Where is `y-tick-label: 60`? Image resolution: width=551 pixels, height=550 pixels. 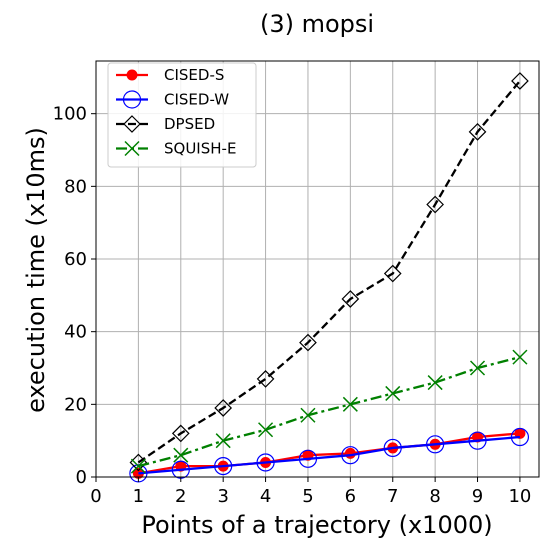 y-tick-label: 60 is located at coordinates (75, 259).